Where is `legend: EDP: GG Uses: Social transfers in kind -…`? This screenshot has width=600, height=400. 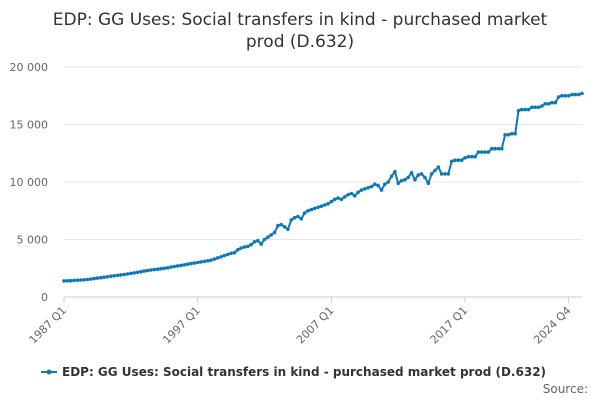
legend: EDP: GG Uses: Social transfers in kind -… is located at coordinates (293, 372).